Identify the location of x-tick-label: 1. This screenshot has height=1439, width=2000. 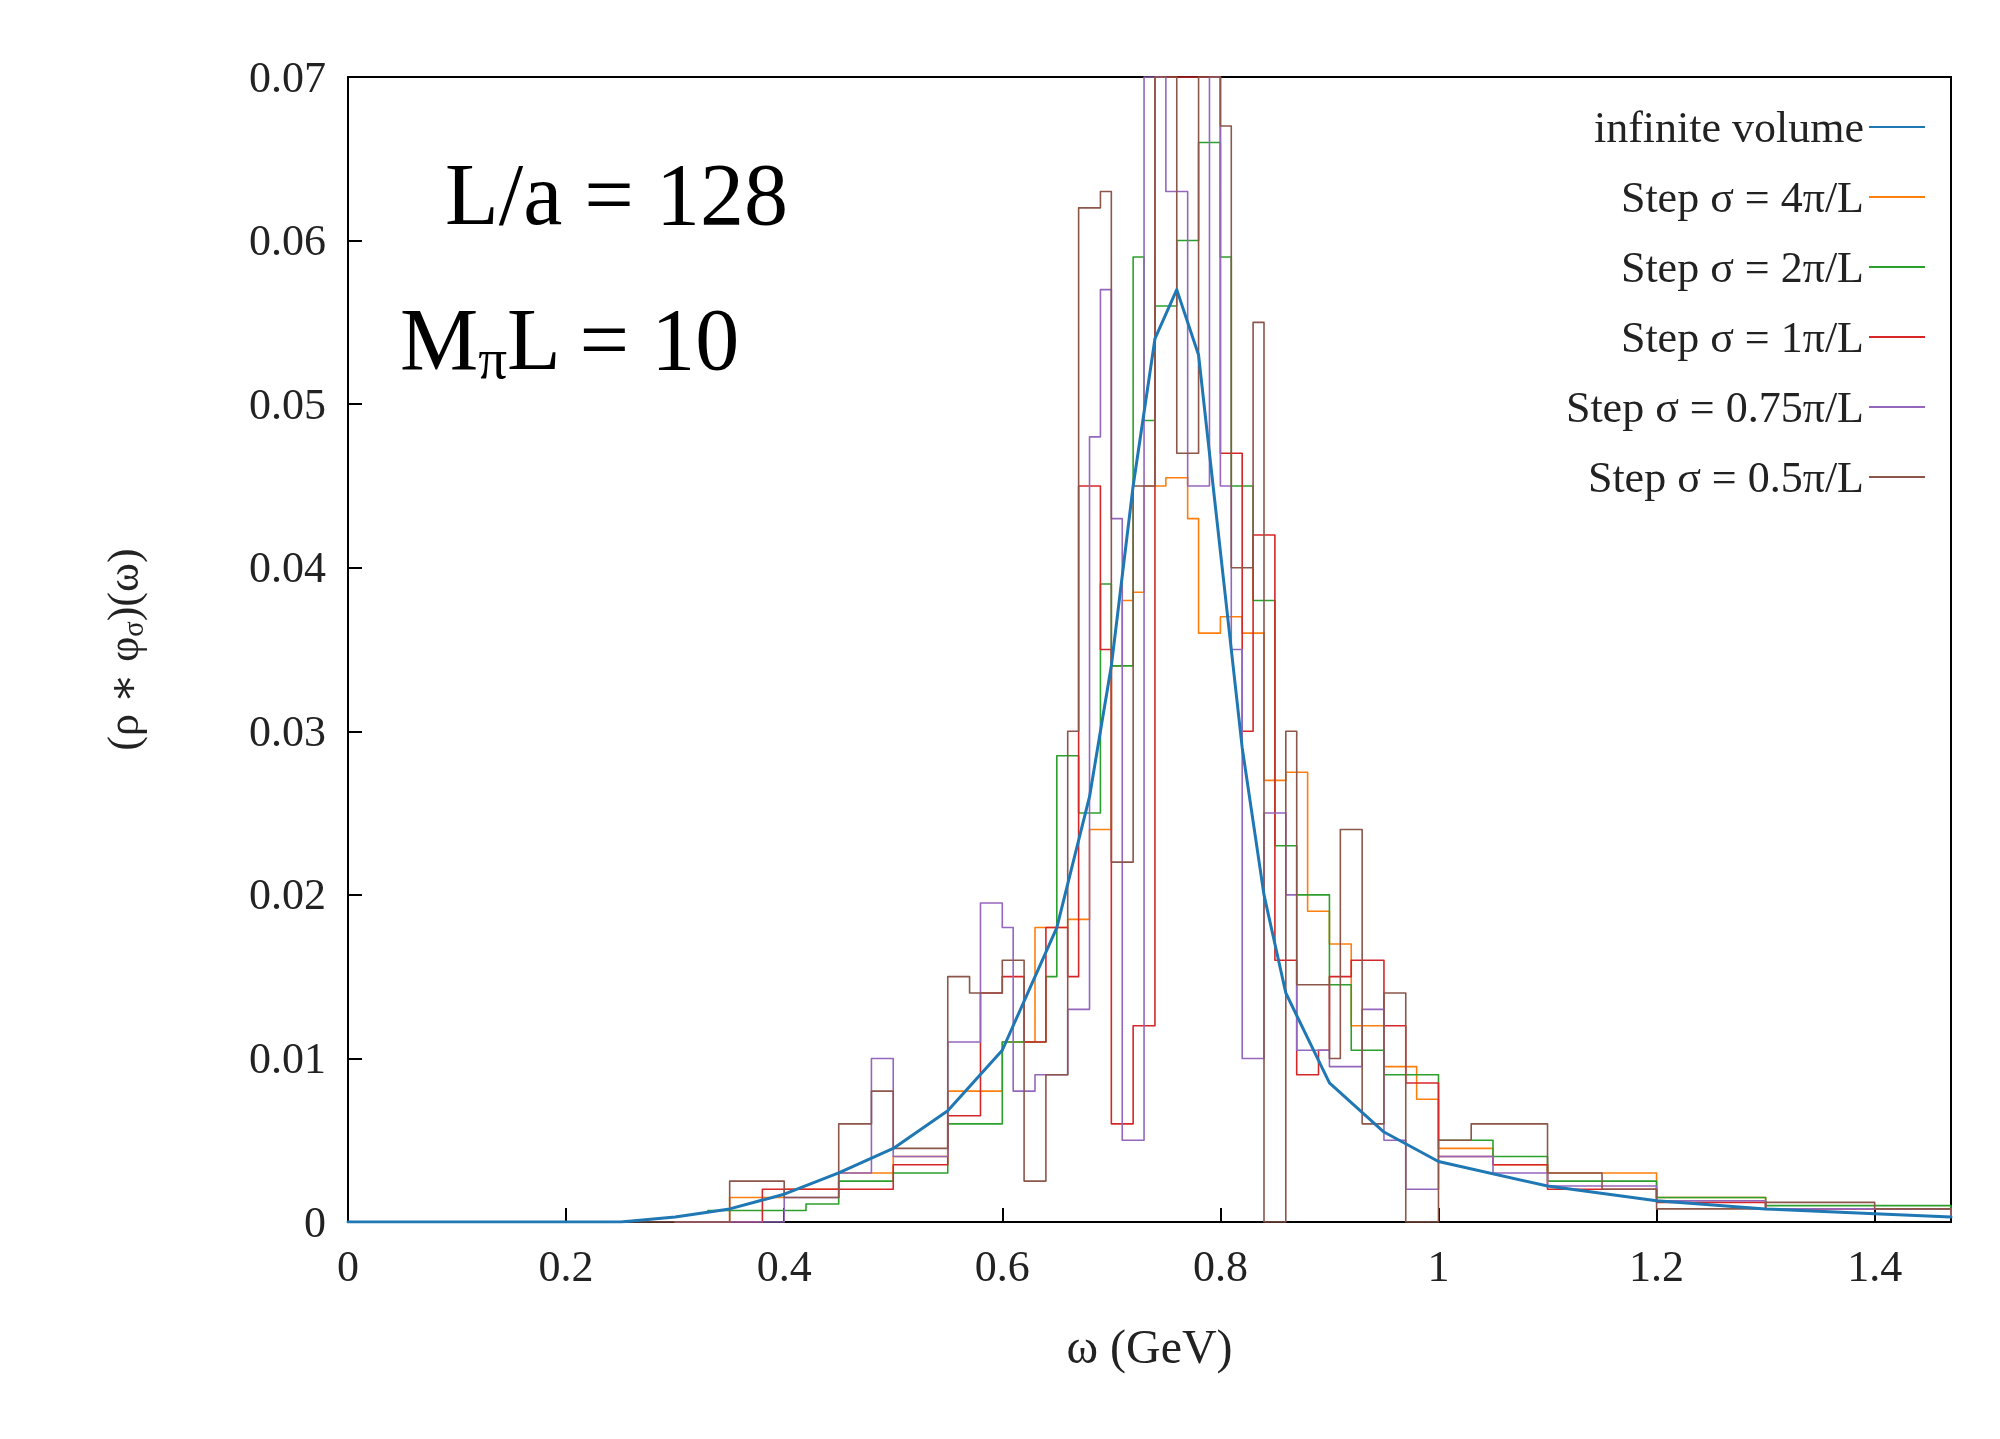
(1438, 1266).